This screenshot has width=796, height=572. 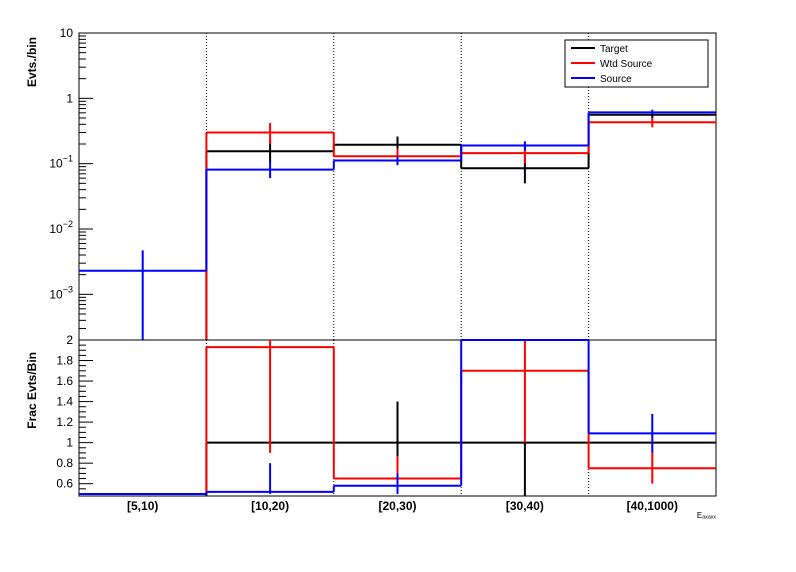 What do you see at coordinates (64, 381) in the screenshot?
I see `y-tick-label: 1.6` at bounding box center [64, 381].